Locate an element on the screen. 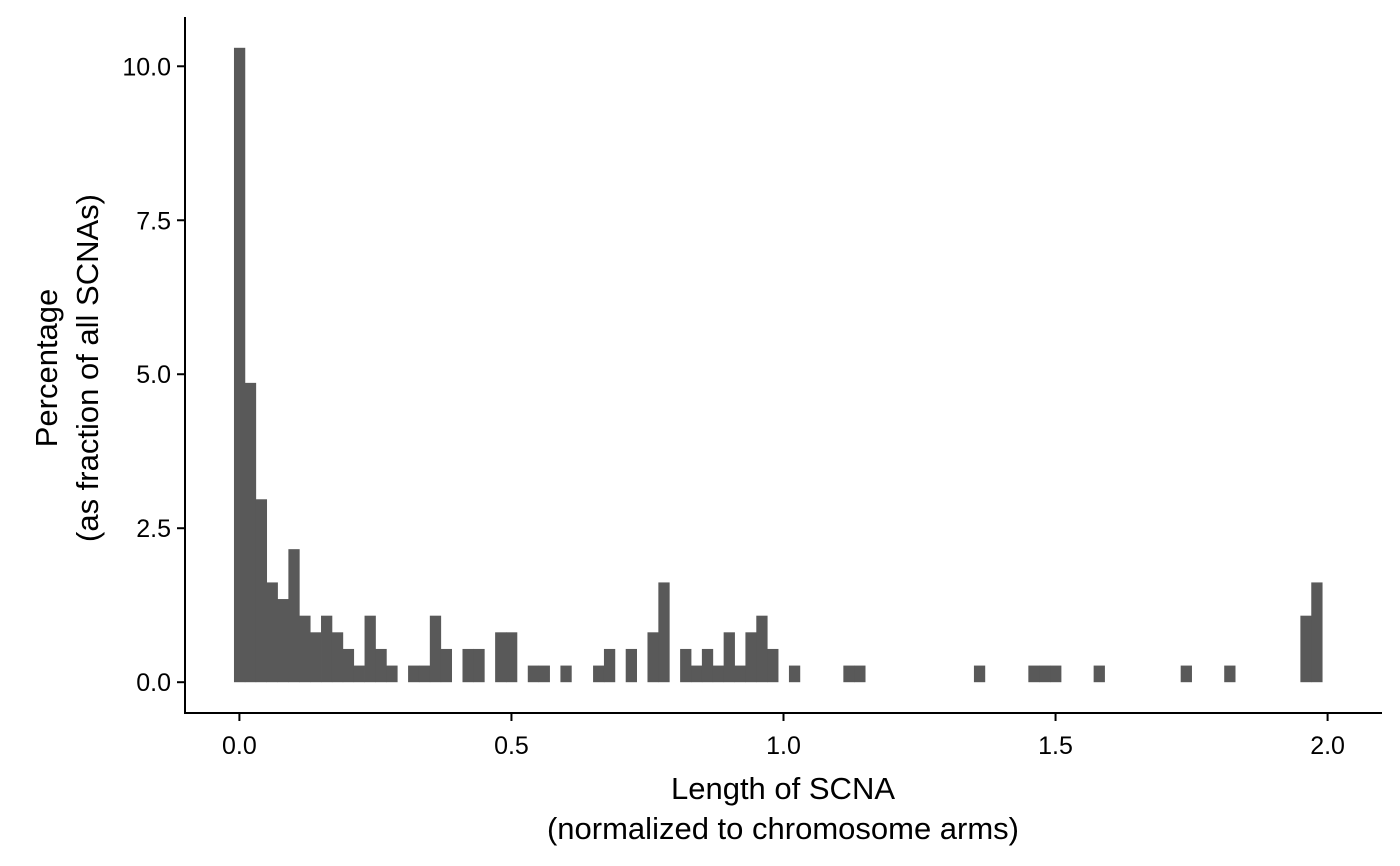  y-tick-label: 5.0 is located at coordinates (153, 375).